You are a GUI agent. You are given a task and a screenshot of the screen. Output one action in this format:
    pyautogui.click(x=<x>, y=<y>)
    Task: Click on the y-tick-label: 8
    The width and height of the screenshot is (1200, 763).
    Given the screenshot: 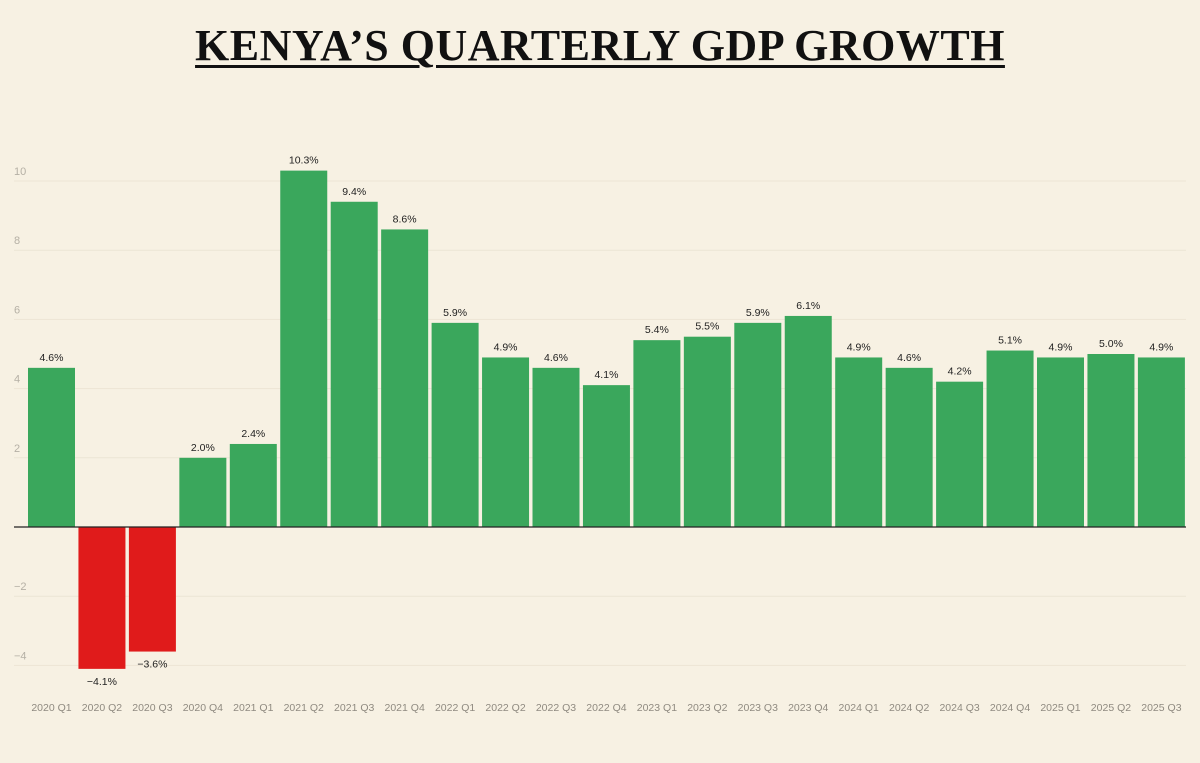 What is the action you would take?
    pyautogui.click(x=17, y=241)
    